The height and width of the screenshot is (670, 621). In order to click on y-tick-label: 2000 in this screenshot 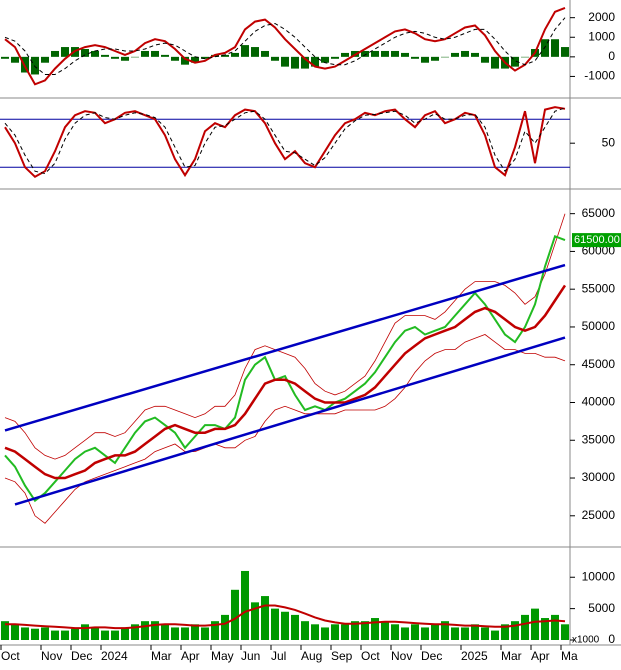, I will do `click(601, 17)`.